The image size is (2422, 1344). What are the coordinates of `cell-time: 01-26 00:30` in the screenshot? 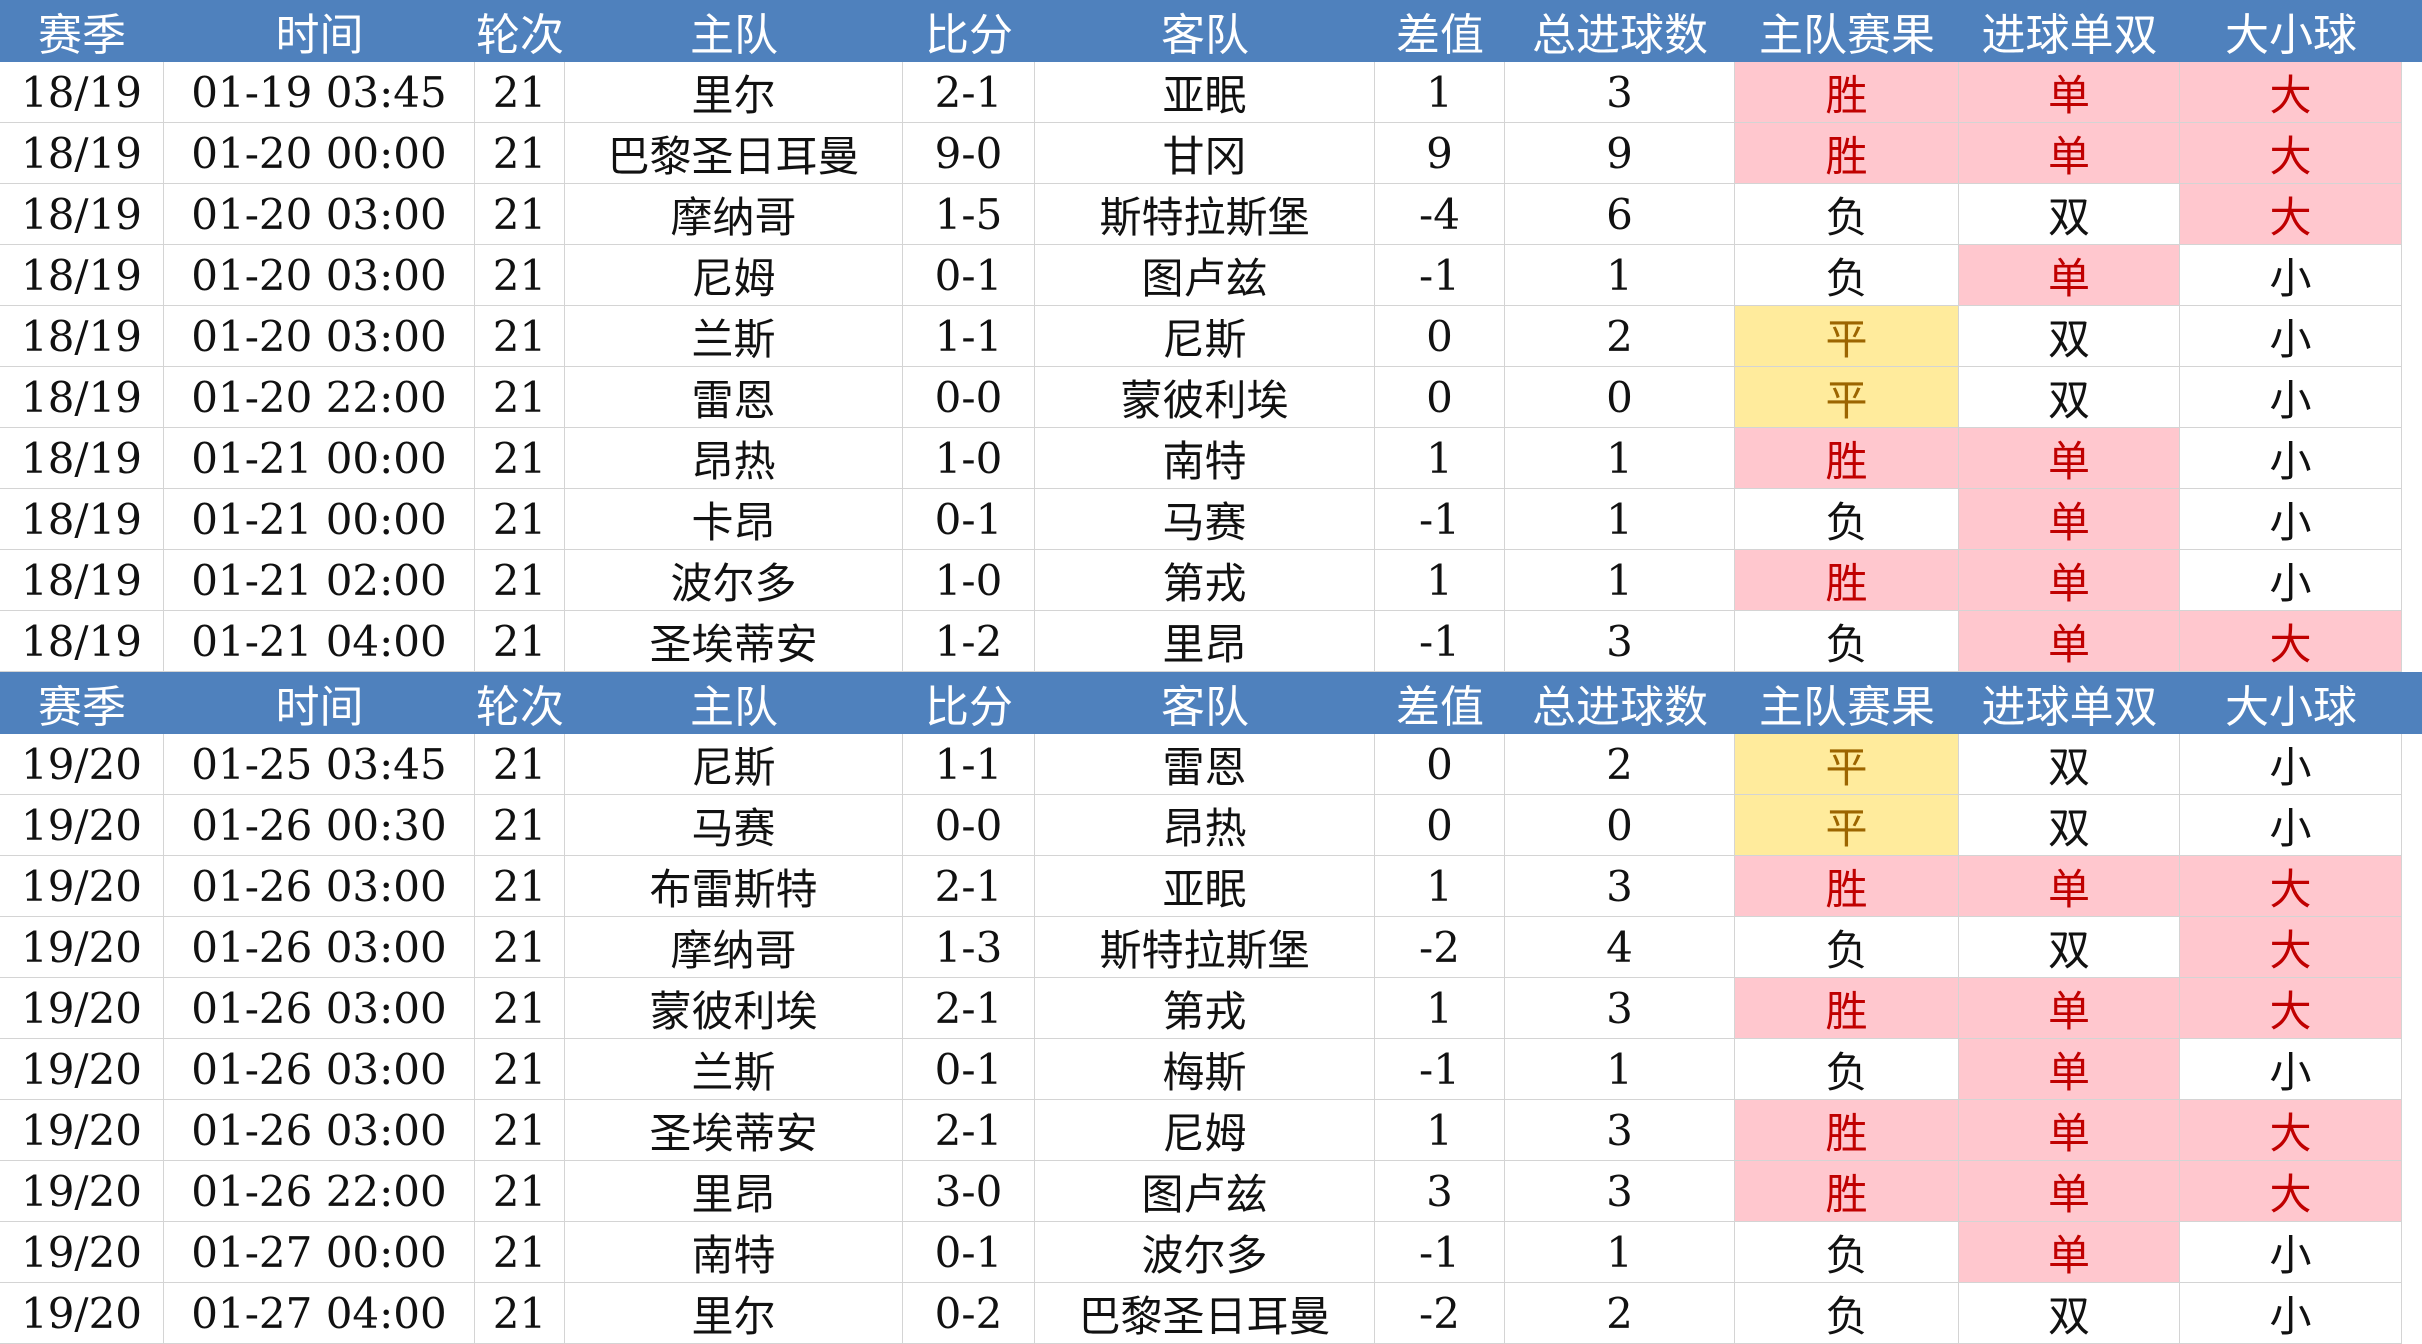 It's located at (319, 825).